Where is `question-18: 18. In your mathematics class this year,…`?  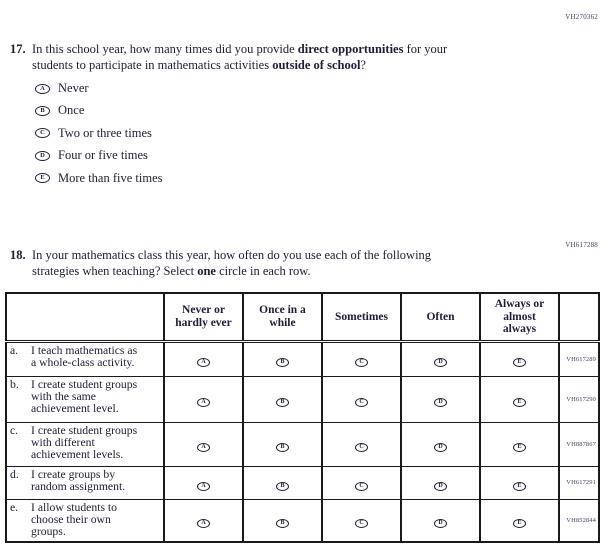
question-18: 18. In your mathematics class this year,… is located at coordinates (273, 263).